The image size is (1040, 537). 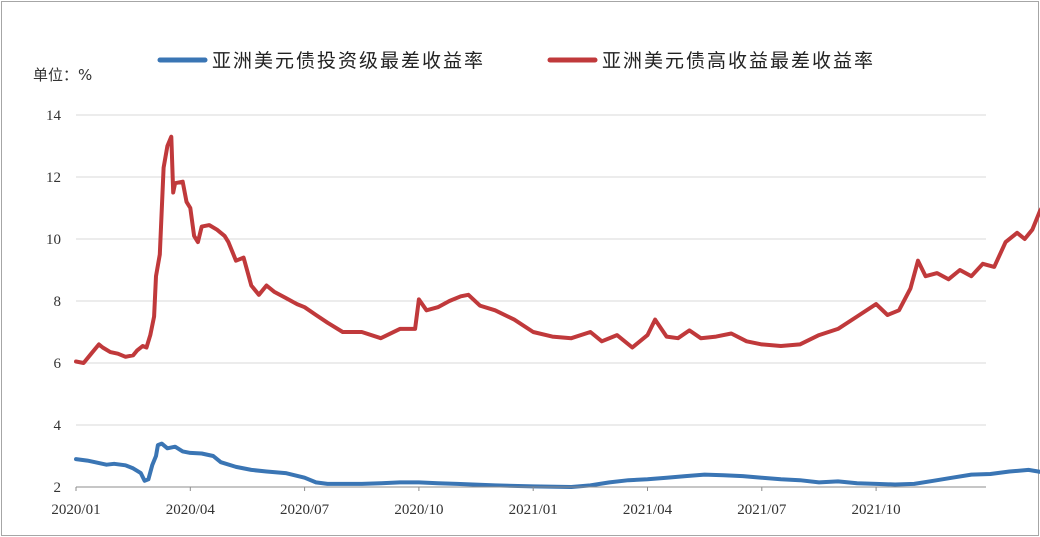 I want to click on y-tick-label: 6, so click(x=58, y=364).